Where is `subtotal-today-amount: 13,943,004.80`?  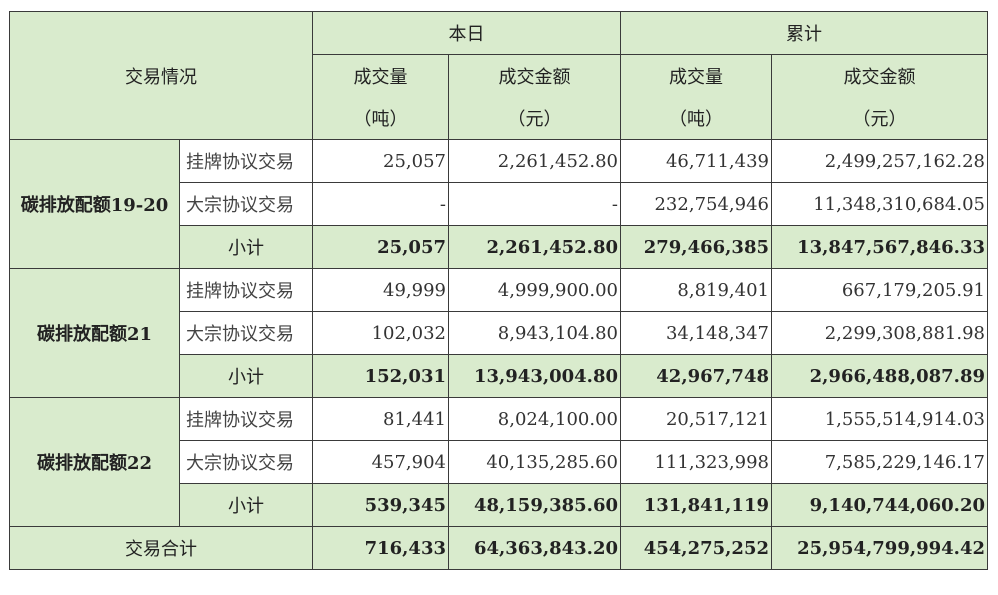
subtotal-today-amount: 13,943,004.80 is located at coordinates (534, 376).